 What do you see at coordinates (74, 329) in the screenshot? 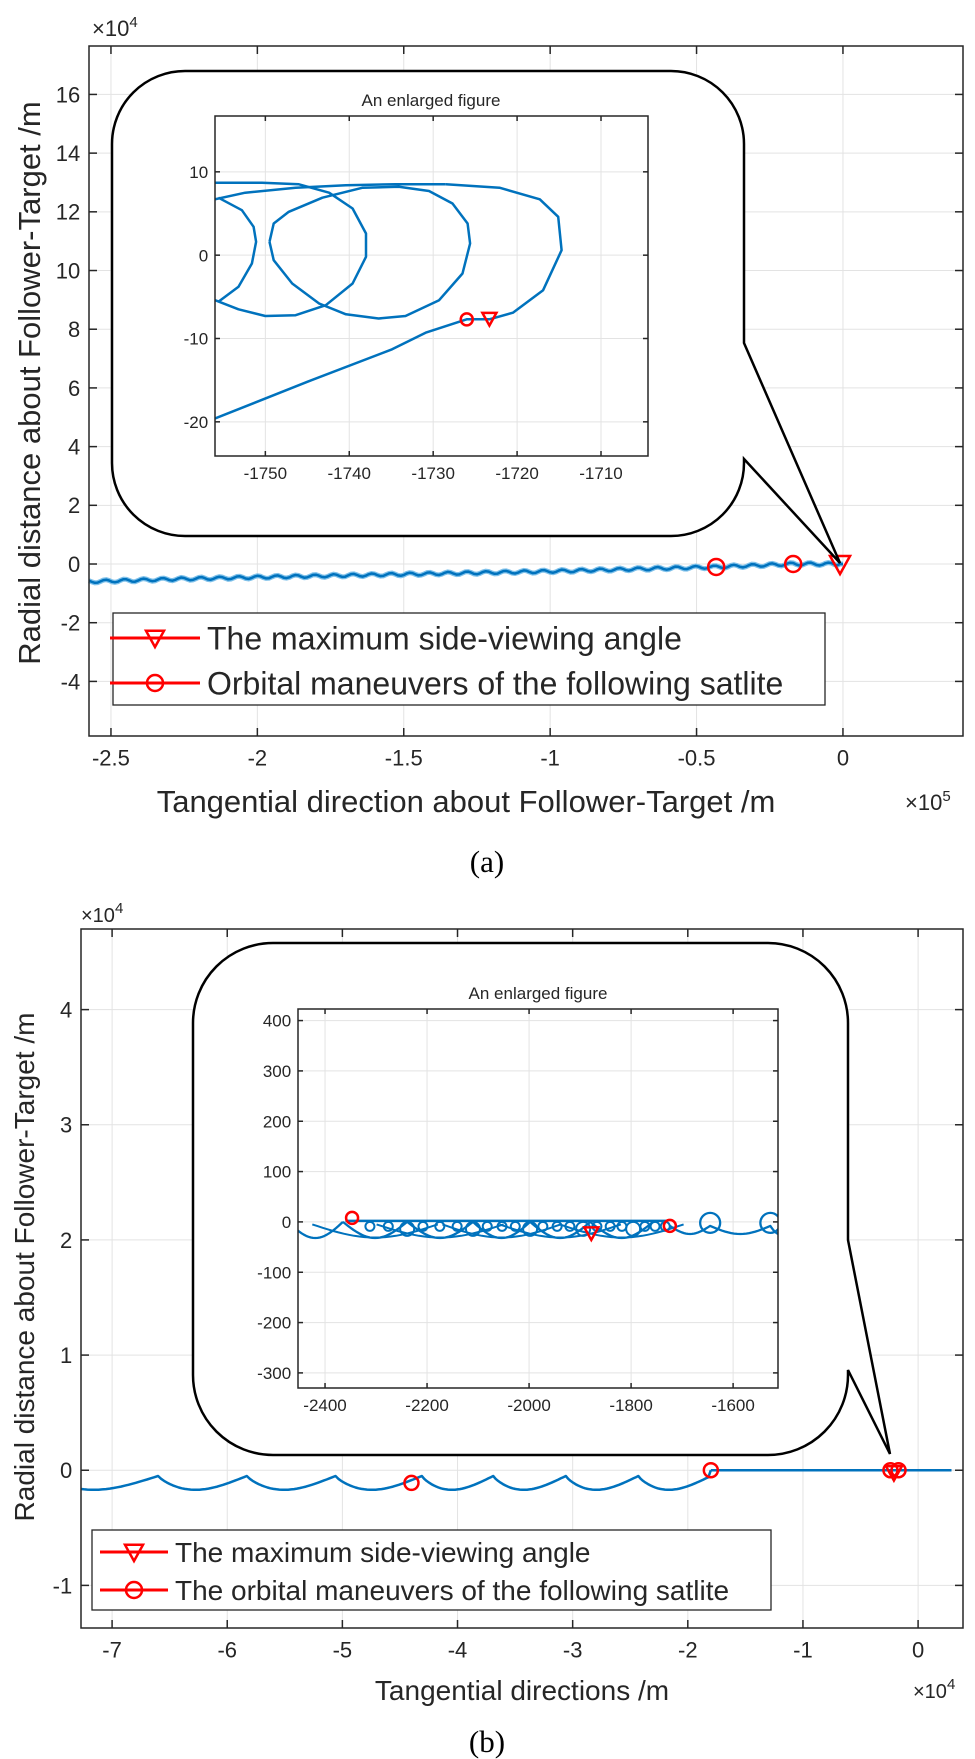
I see `y-tick-label: 8` at bounding box center [74, 329].